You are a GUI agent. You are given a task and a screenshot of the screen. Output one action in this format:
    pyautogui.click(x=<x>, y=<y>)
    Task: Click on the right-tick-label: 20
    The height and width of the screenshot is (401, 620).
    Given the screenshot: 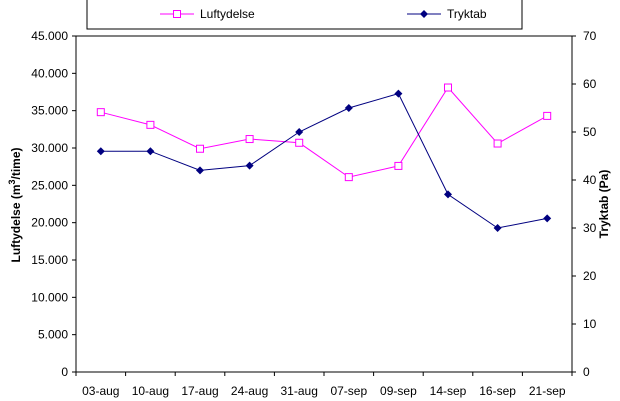 What is the action you would take?
    pyautogui.click(x=590, y=276)
    